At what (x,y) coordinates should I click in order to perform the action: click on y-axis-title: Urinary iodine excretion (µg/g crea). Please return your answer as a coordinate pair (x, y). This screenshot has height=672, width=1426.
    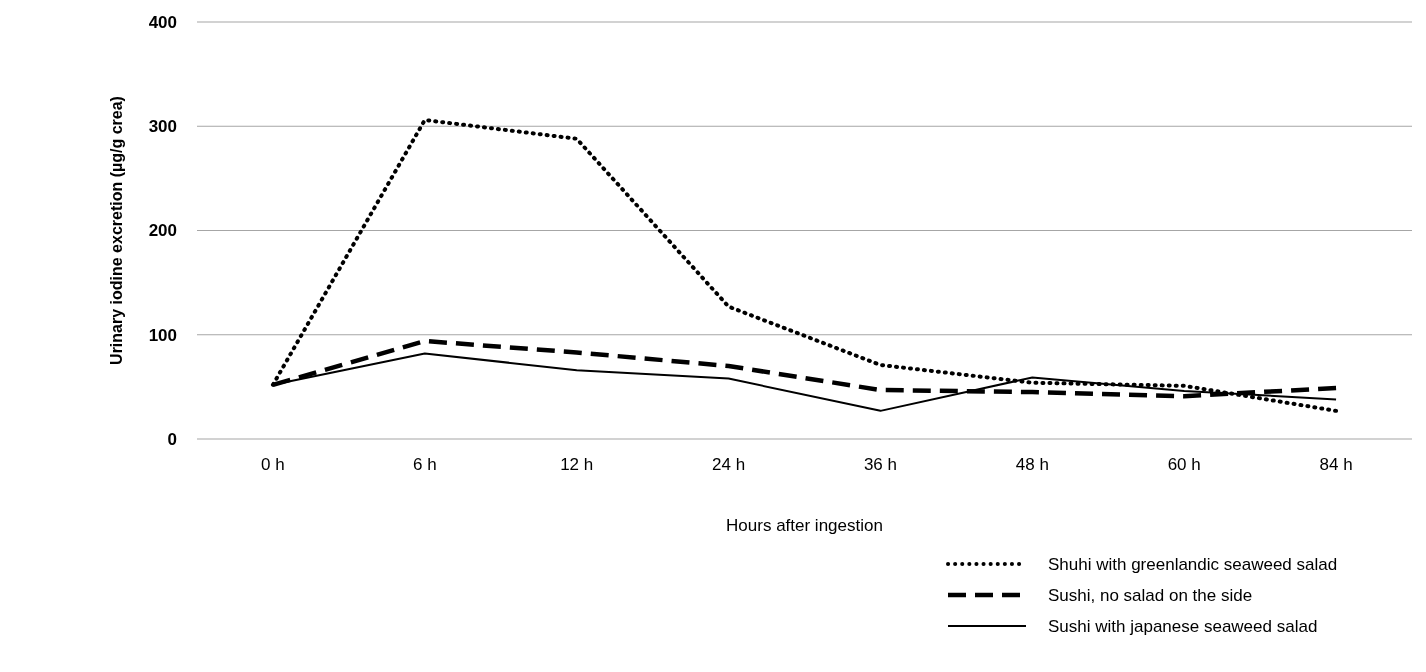
    Looking at the image, I should click on (116, 230).